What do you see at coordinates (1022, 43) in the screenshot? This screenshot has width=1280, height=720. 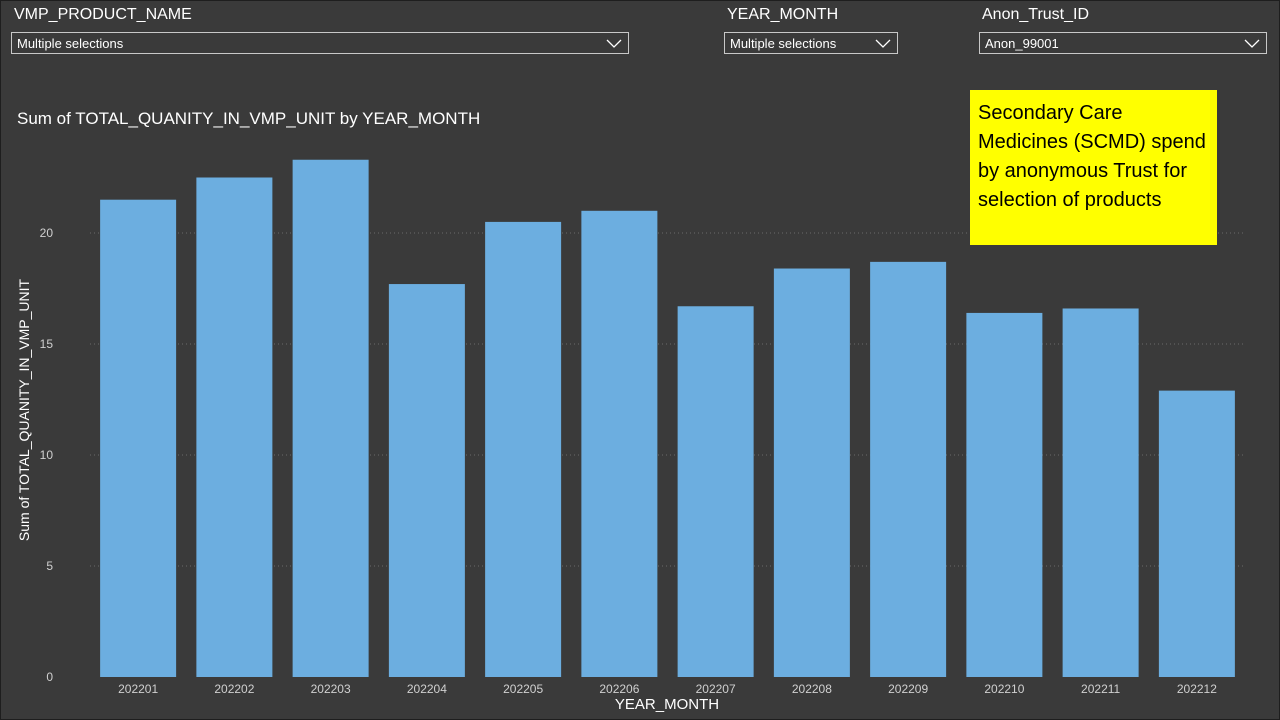 I see `trust-slicer-value: Anon_99001` at bounding box center [1022, 43].